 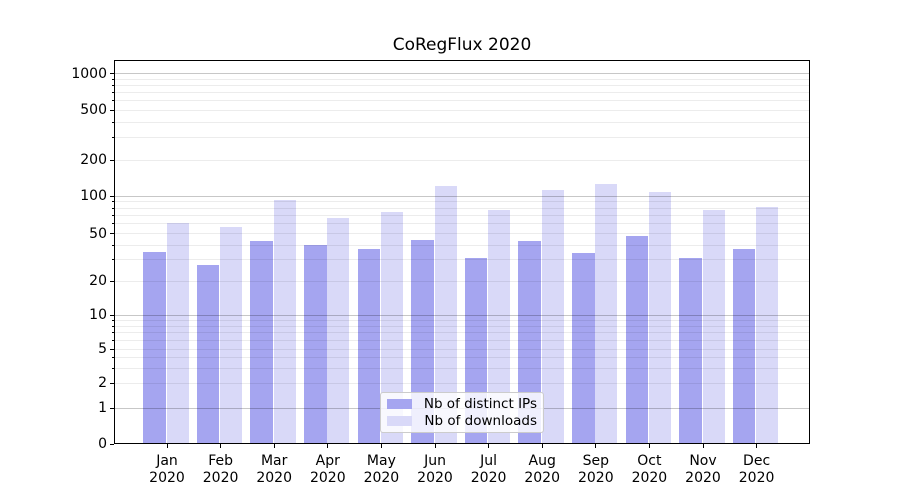 I want to click on y-tick-label: 500, so click(x=93, y=110).